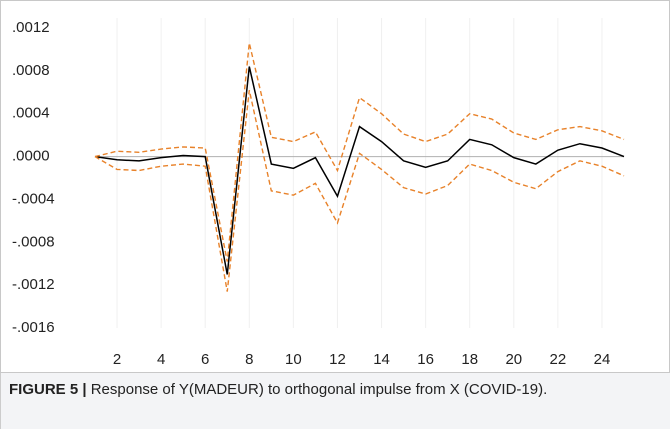 Image resolution: width=670 pixels, height=429 pixels. I want to click on x-tick-label: 20, so click(513, 359).